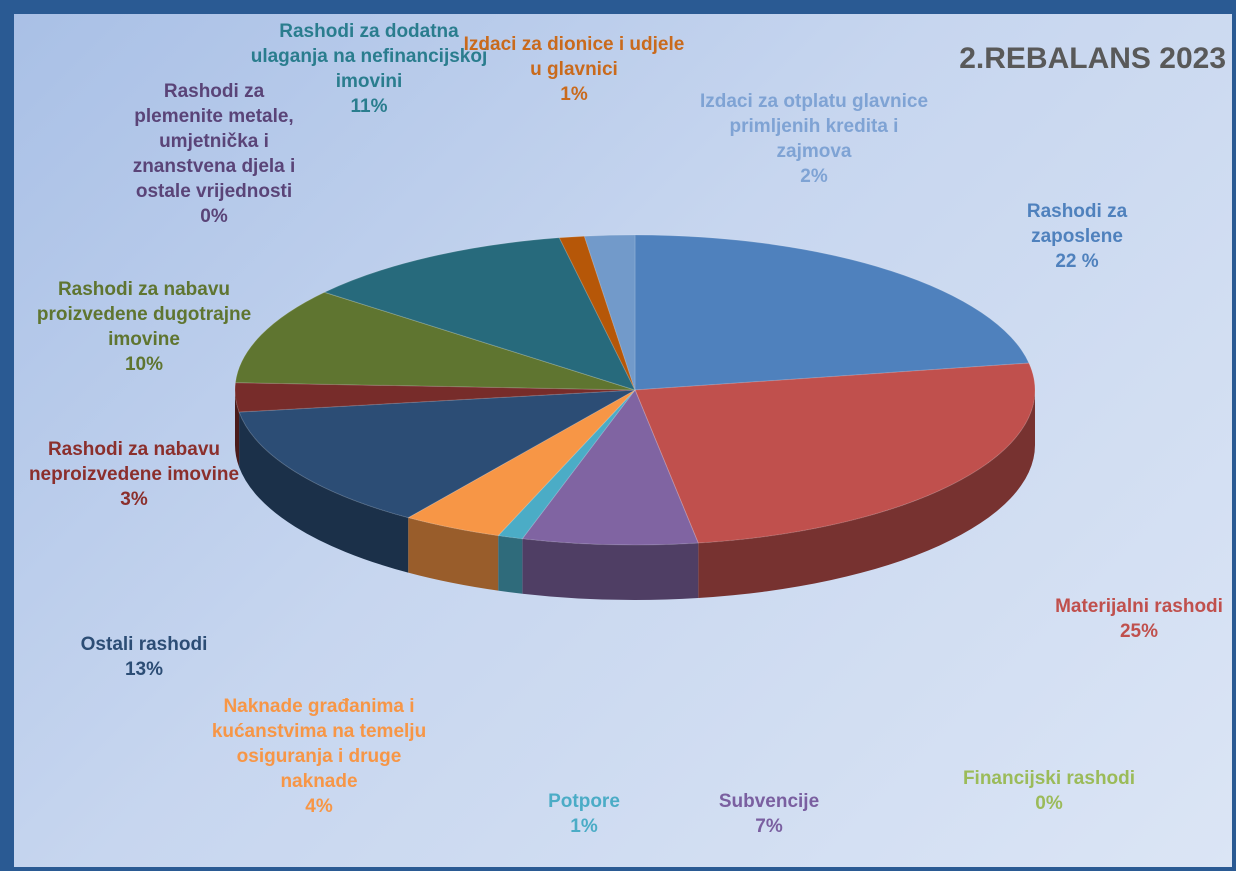 The height and width of the screenshot is (871, 1236). What do you see at coordinates (369, 106) in the screenshot?
I see `value-label: 11%` at bounding box center [369, 106].